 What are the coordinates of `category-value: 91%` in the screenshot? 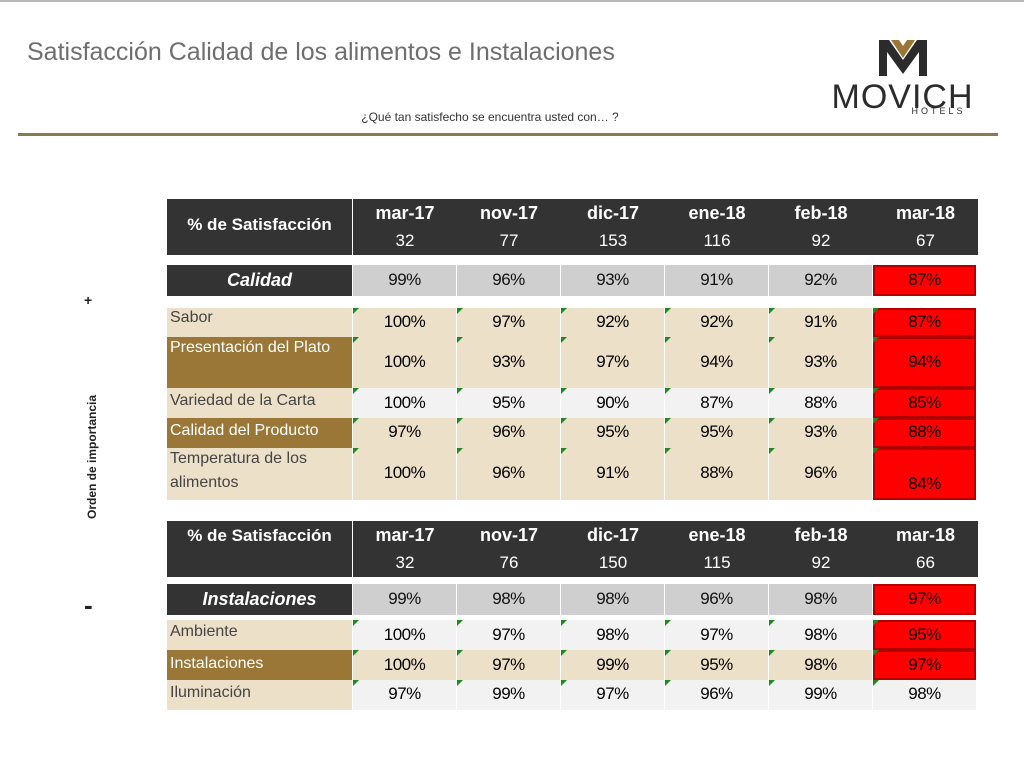 It's located at (716, 279).